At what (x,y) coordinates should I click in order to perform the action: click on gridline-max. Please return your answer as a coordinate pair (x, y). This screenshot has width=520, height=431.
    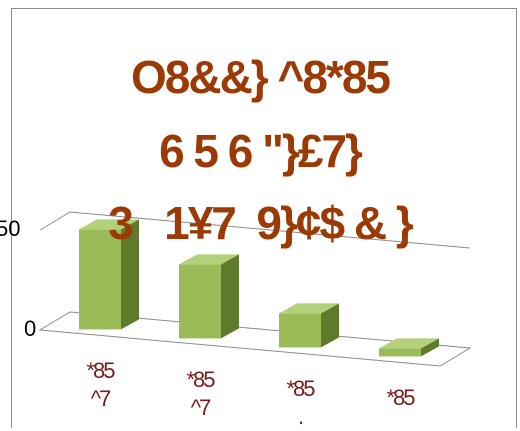
    Looking at the image, I should click on (270, 230).